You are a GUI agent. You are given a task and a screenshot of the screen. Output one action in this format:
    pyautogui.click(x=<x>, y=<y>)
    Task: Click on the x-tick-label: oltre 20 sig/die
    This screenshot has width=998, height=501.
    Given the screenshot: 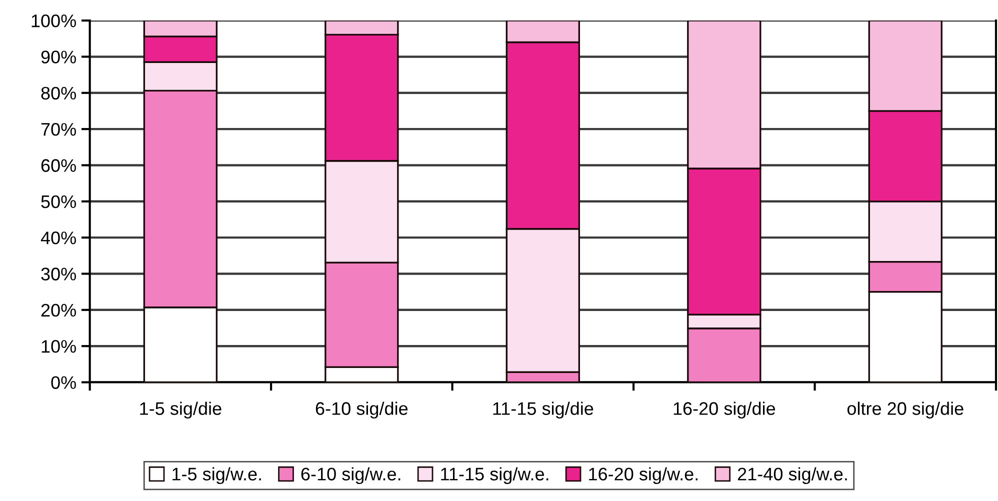 What is the action you would take?
    pyautogui.click(x=905, y=410)
    